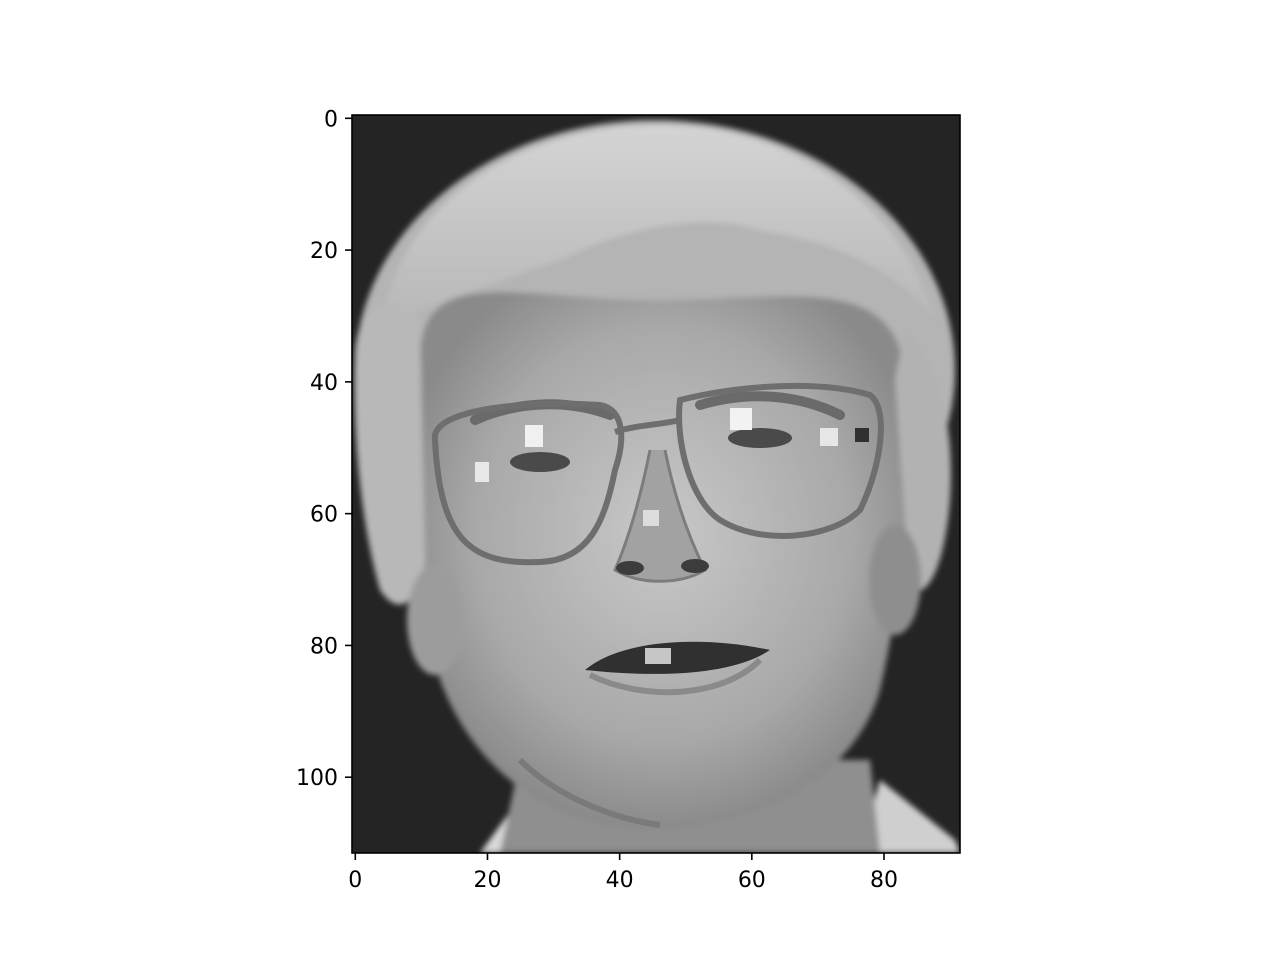  I want to click on x-tick-label: 60, so click(752, 880).